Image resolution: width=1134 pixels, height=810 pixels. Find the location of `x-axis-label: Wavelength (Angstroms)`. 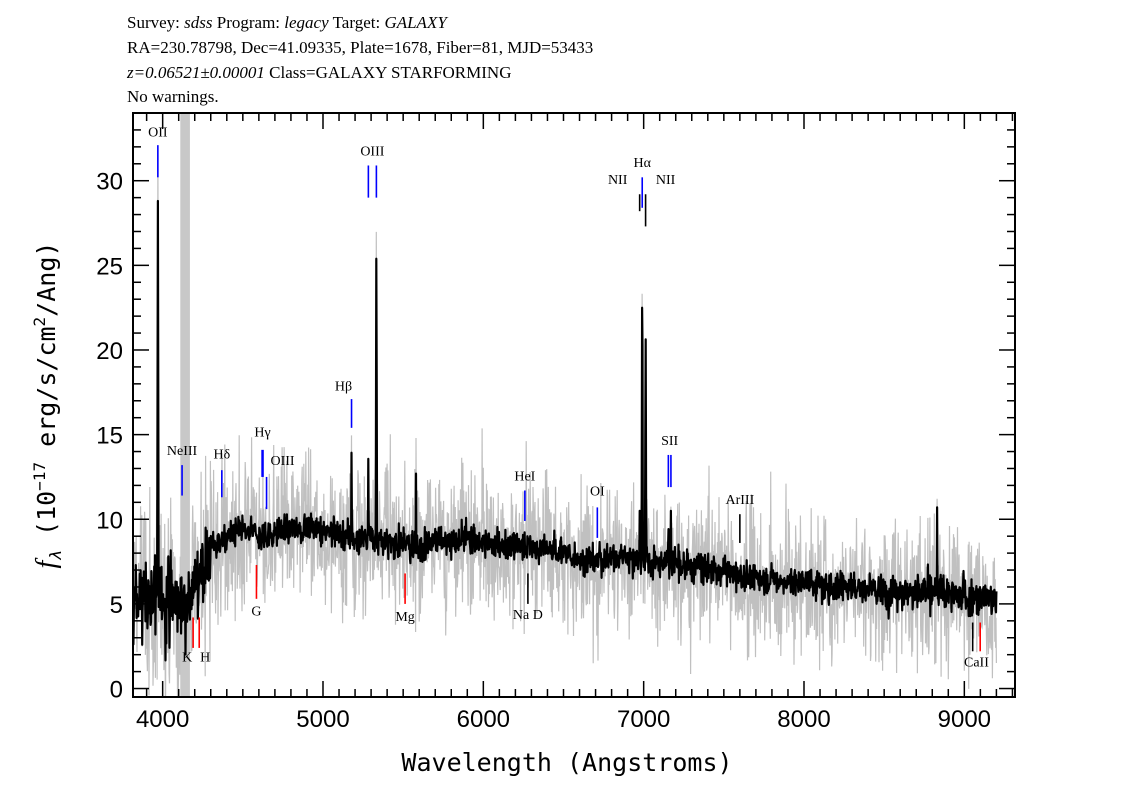

x-axis-label: Wavelength (Angstroms) is located at coordinates (566, 762).